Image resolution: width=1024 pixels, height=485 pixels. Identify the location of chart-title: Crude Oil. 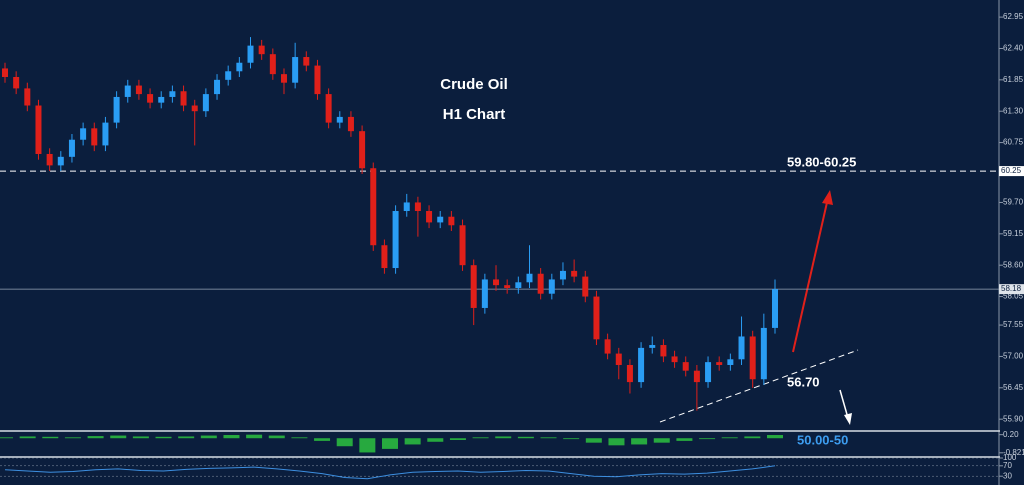
(474, 84).